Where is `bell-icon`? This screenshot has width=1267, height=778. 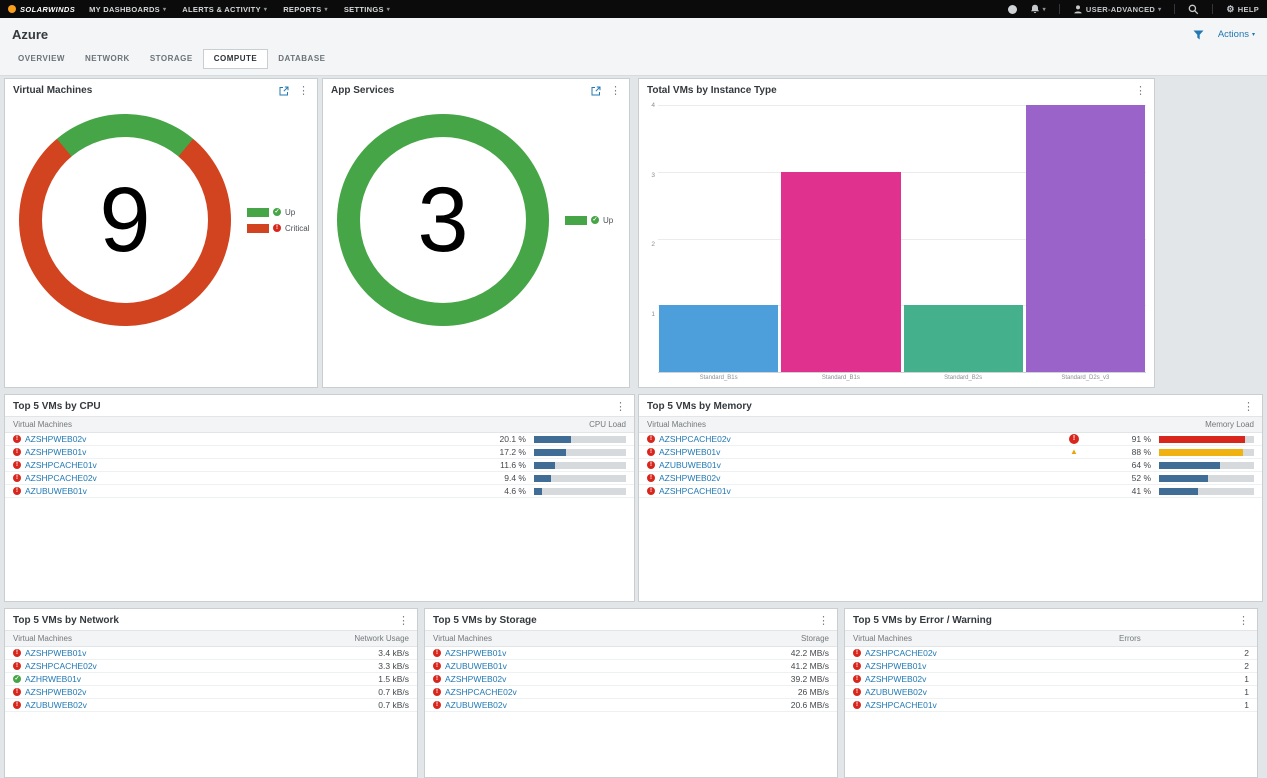 bell-icon is located at coordinates (1034, 9).